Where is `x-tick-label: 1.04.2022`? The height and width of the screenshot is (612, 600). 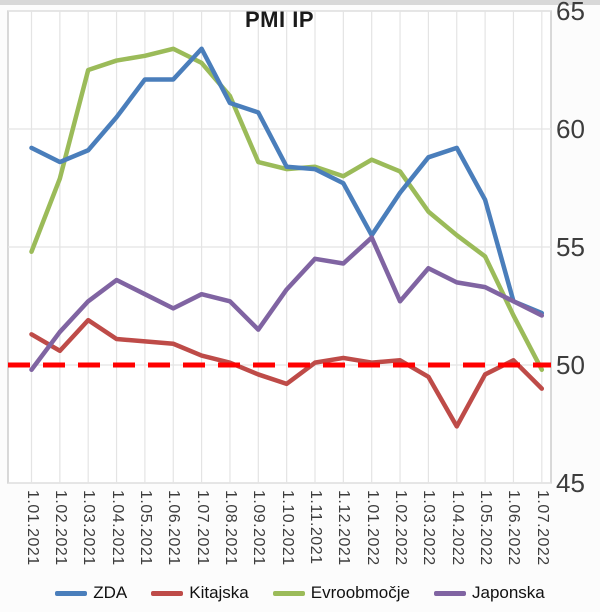
x-tick-label: 1.04.2022 is located at coordinates (457, 528).